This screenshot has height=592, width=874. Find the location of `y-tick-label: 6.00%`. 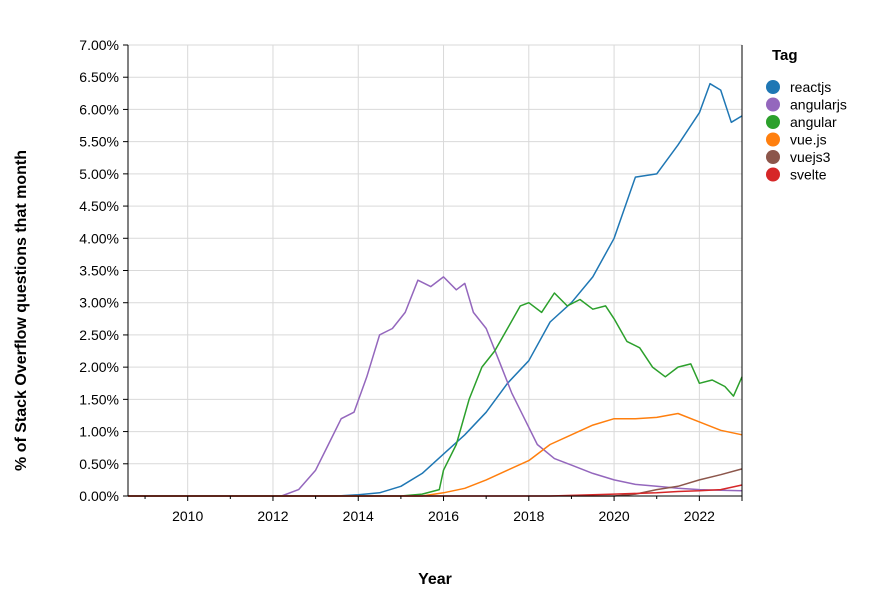

y-tick-label: 6.00% is located at coordinates (99, 109).